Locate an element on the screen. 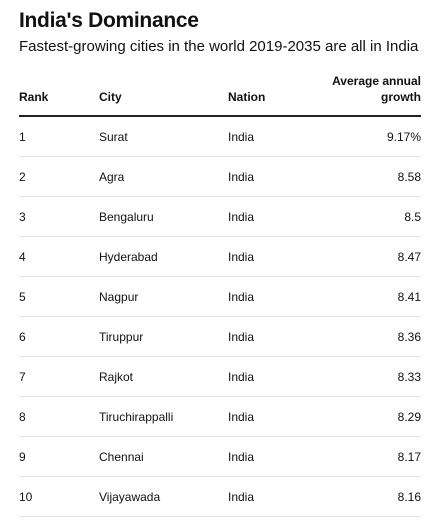 Image resolution: width=442 pixels, height=520 pixels. growth-cell: 8.5 is located at coordinates (369, 216).